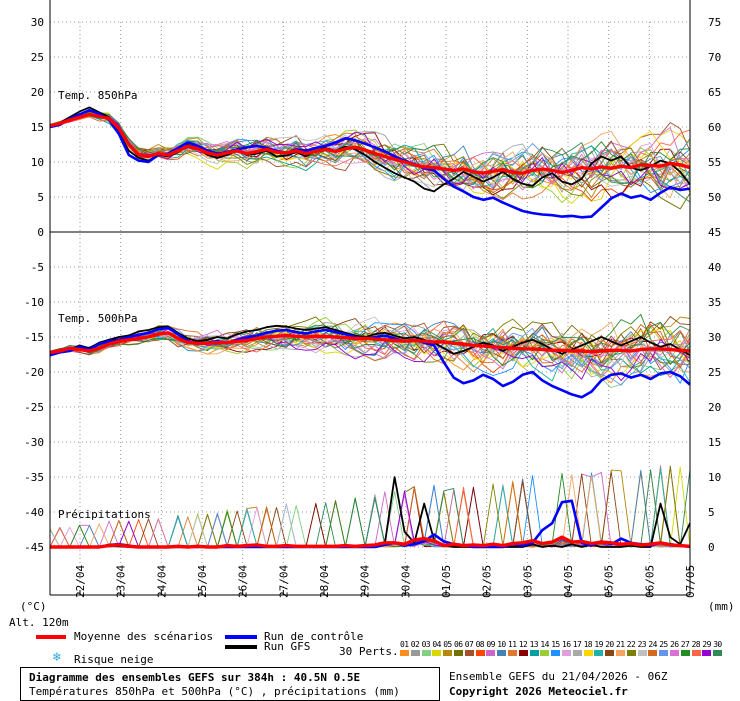 Image resolution: width=740 pixels, height=701 pixels. What do you see at coordinates (34, 302) in the screenshot?
I see `left-tick-label: -10` at bounding box center [34, 302].